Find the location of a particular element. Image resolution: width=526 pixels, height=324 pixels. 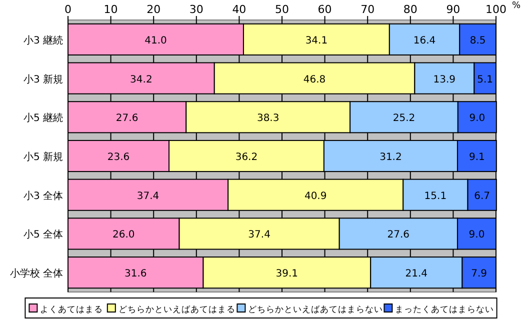

data-label: 36.2 is located at coordinates (246, 157).